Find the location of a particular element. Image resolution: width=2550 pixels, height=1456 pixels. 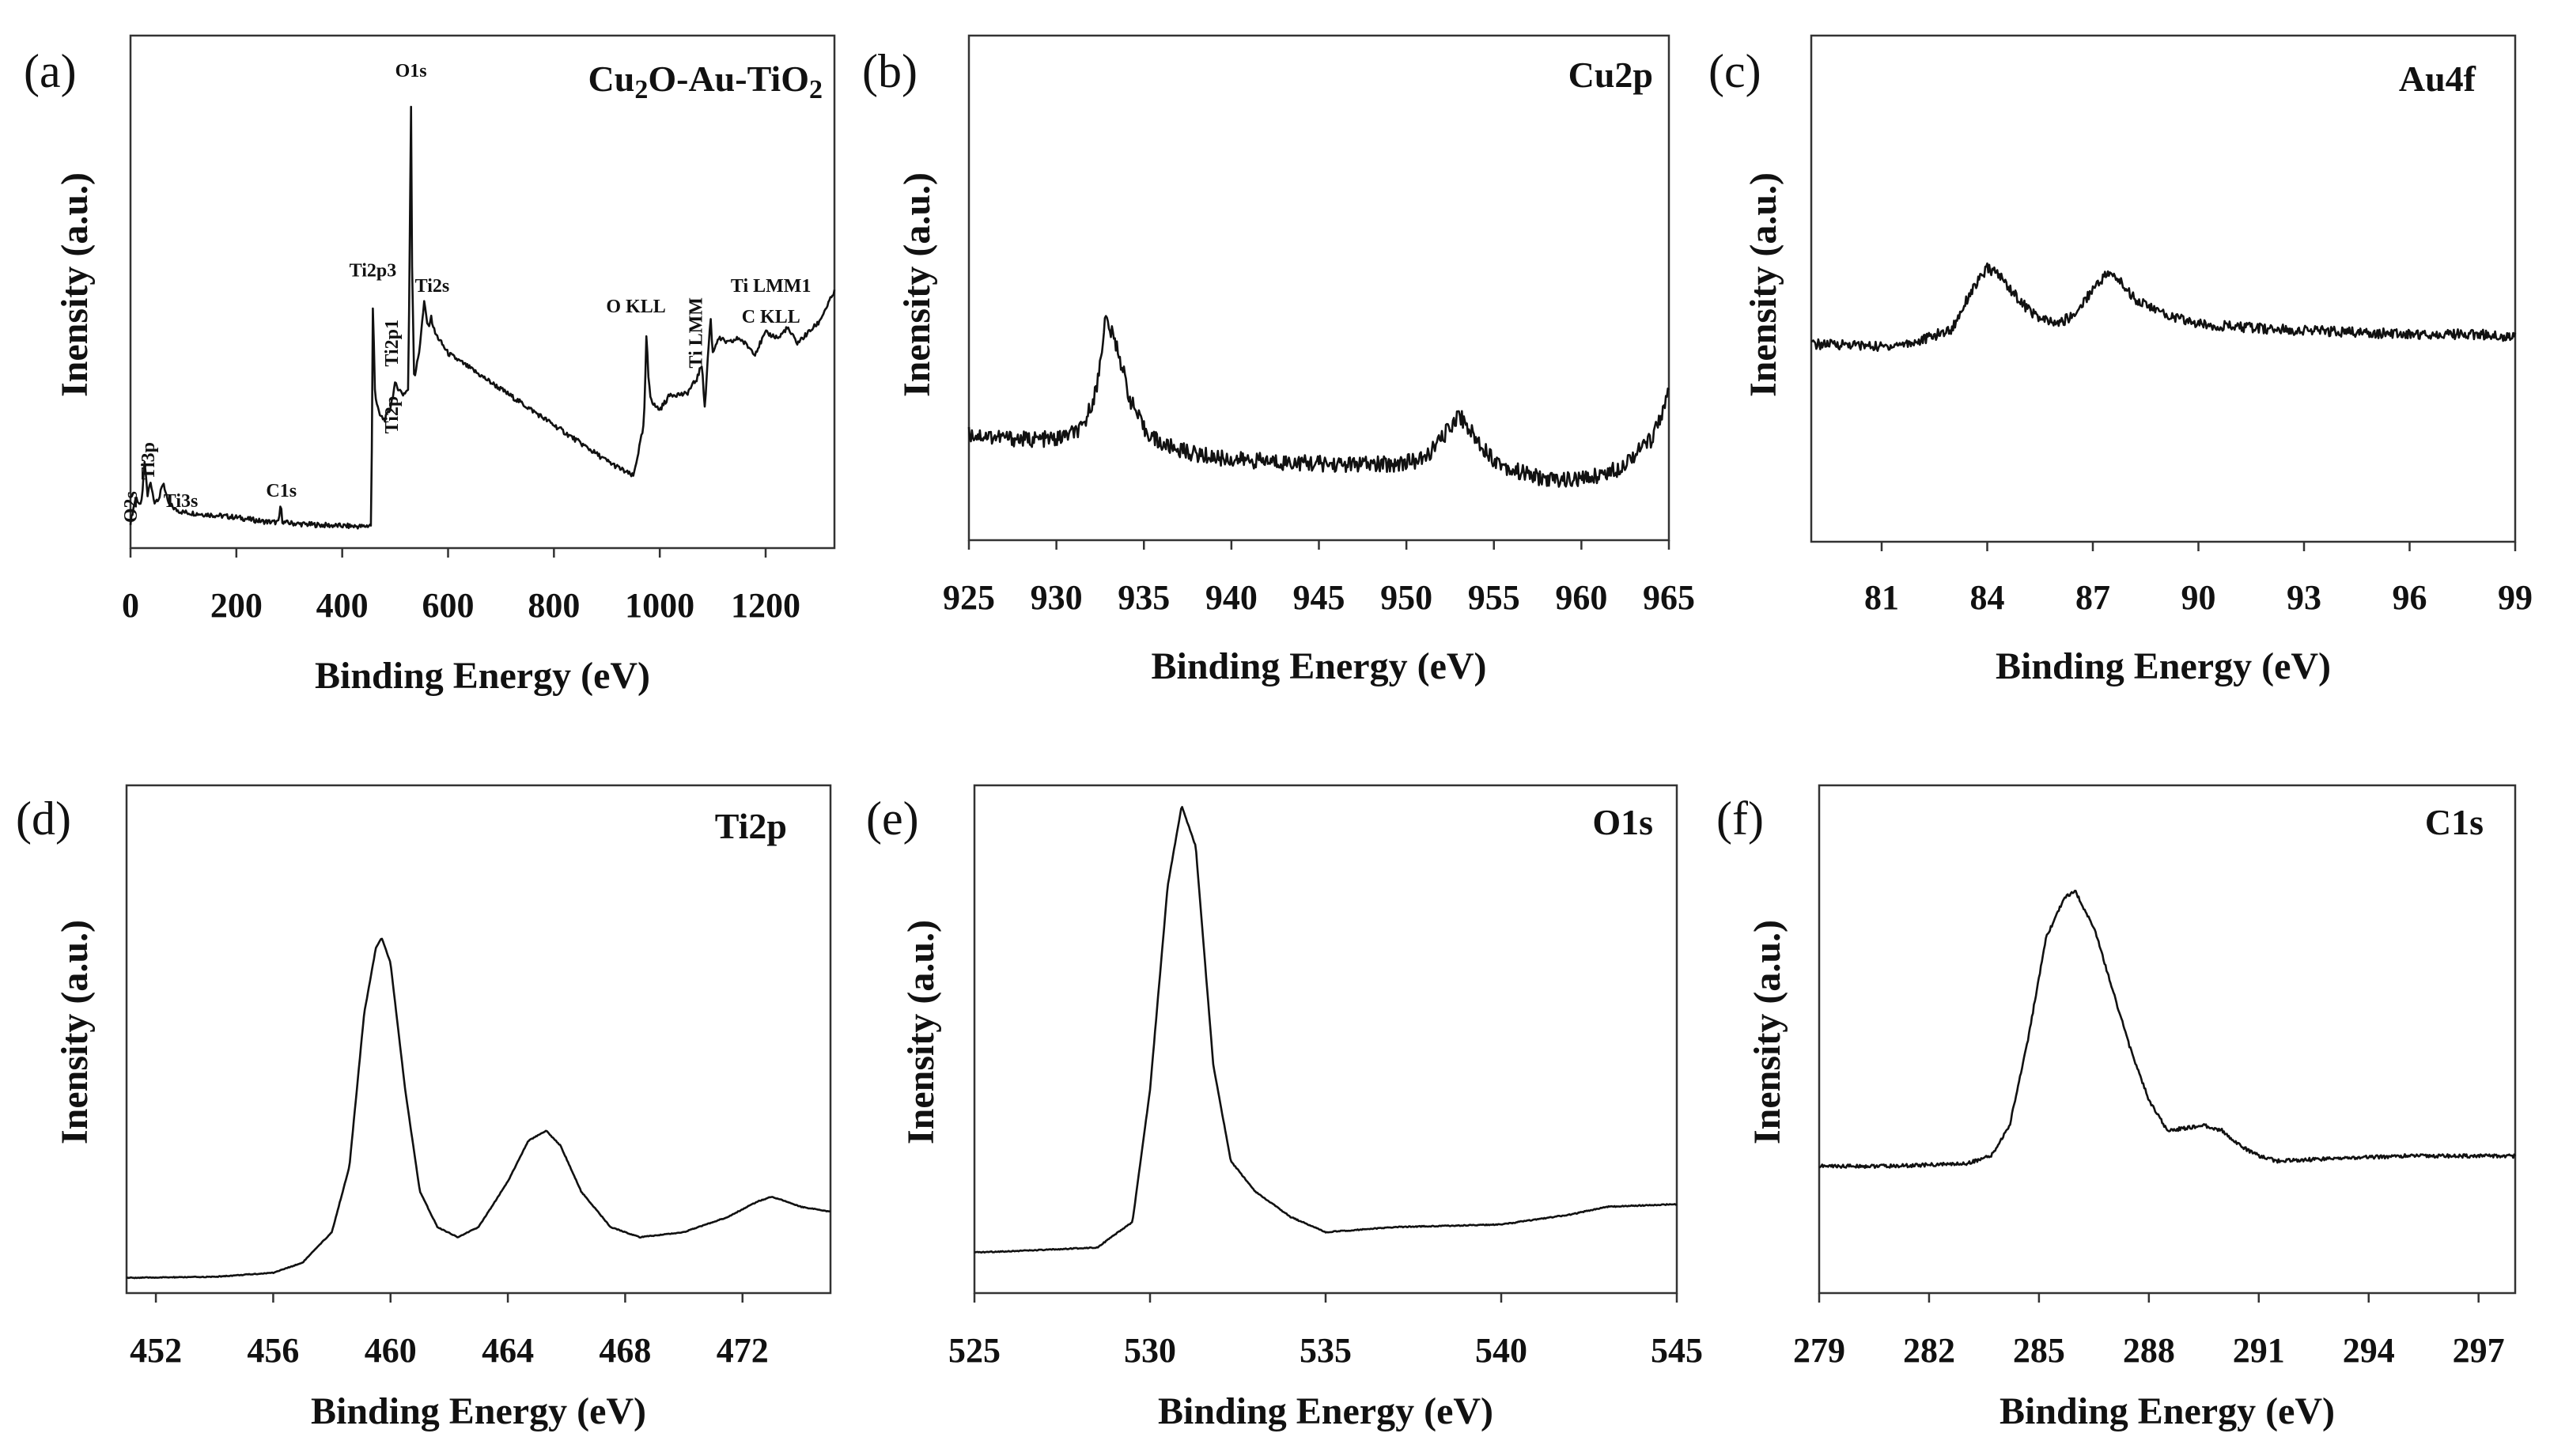

x-tick-label: 955 is located at coordinates (1494, 597).